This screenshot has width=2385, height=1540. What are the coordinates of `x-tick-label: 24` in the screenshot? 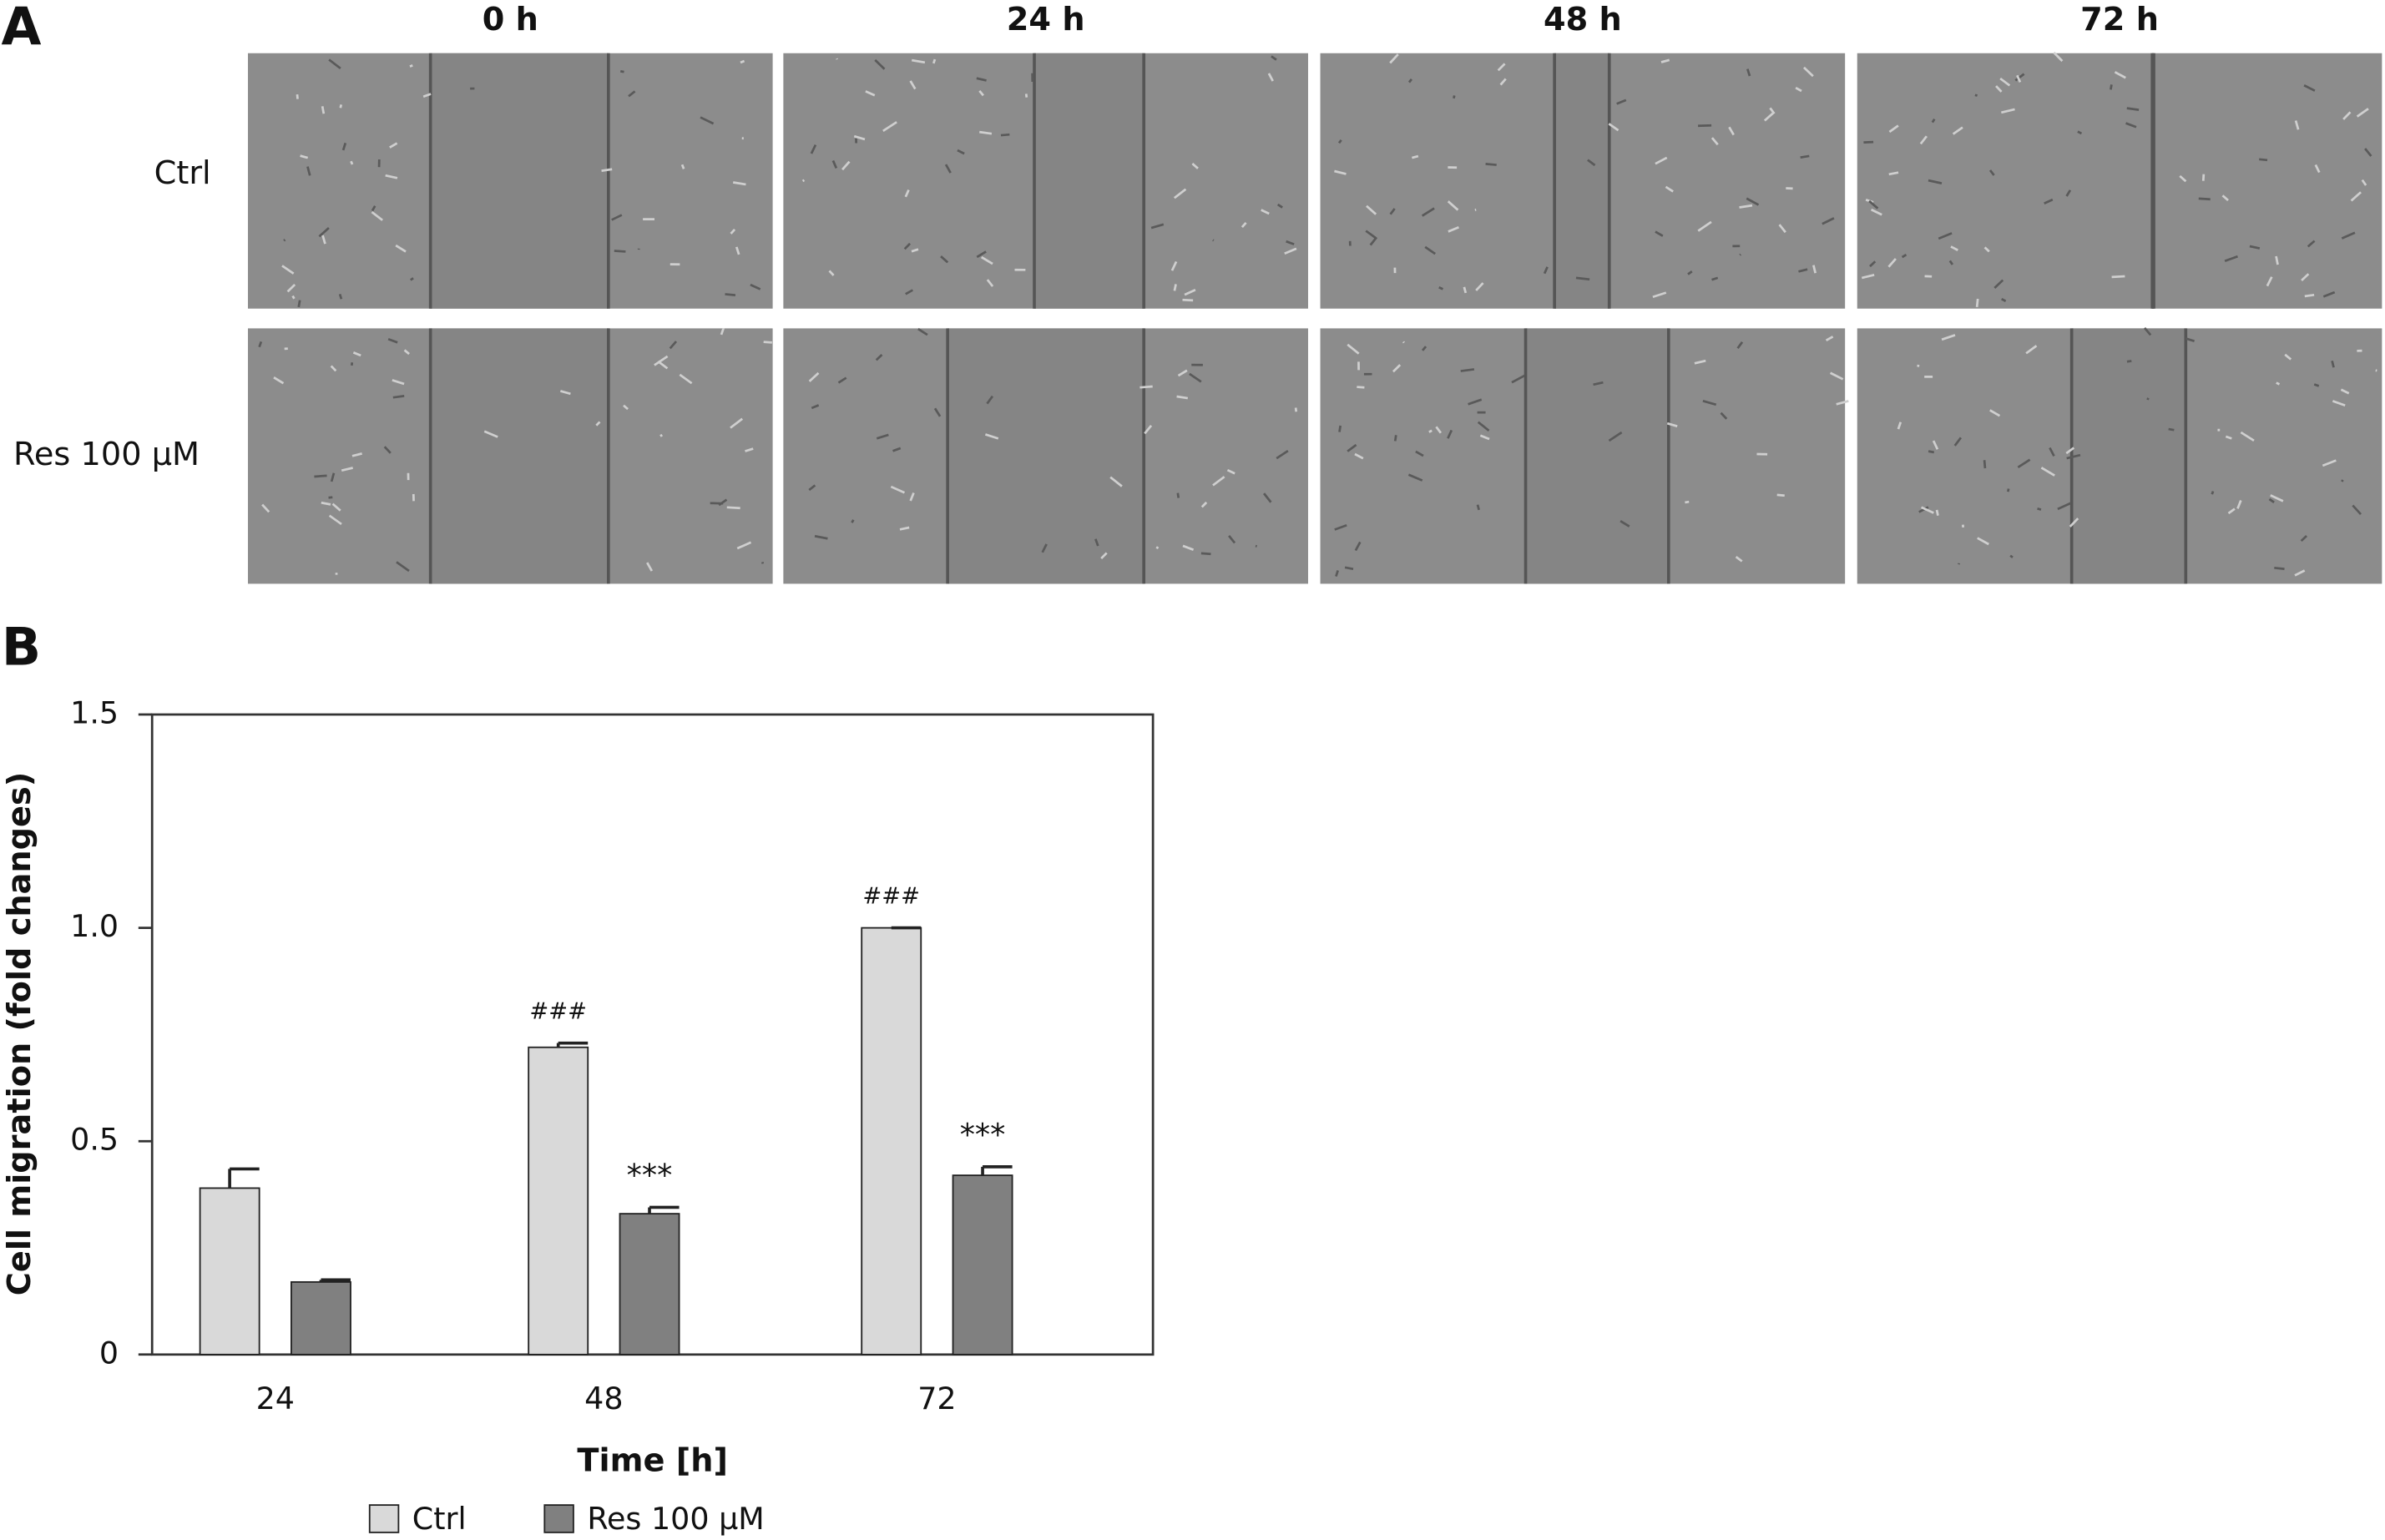 It's located at (275, 1398).